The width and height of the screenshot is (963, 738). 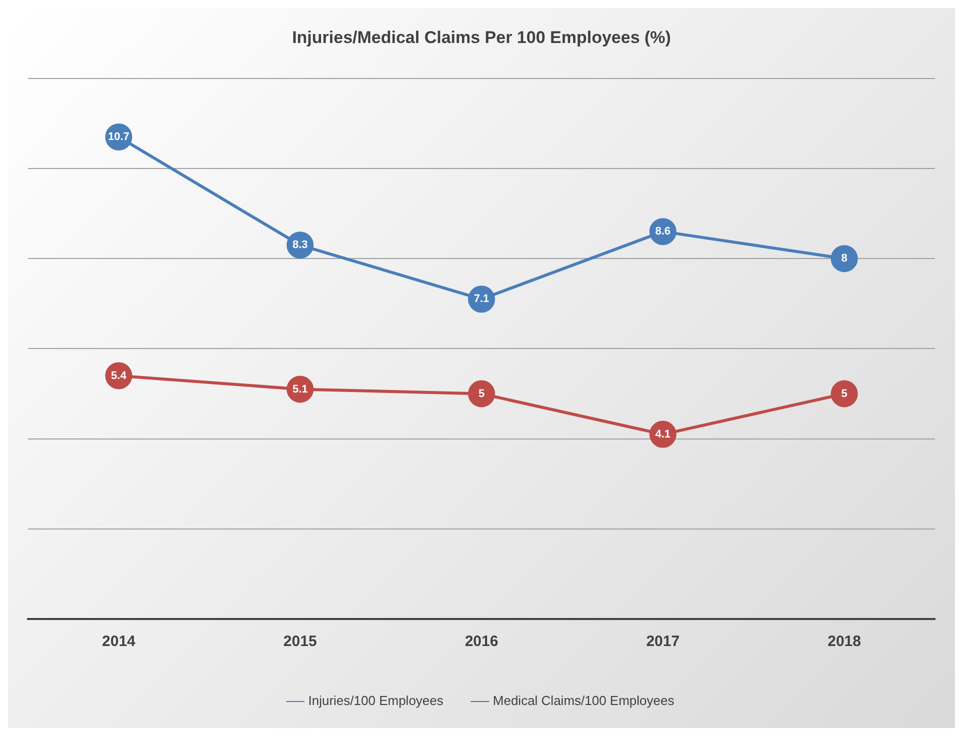 What do you see at coordinates (844, 641) in the screenshot?
I see `x-tick-label: 2018` at bounding box center [844, 641].